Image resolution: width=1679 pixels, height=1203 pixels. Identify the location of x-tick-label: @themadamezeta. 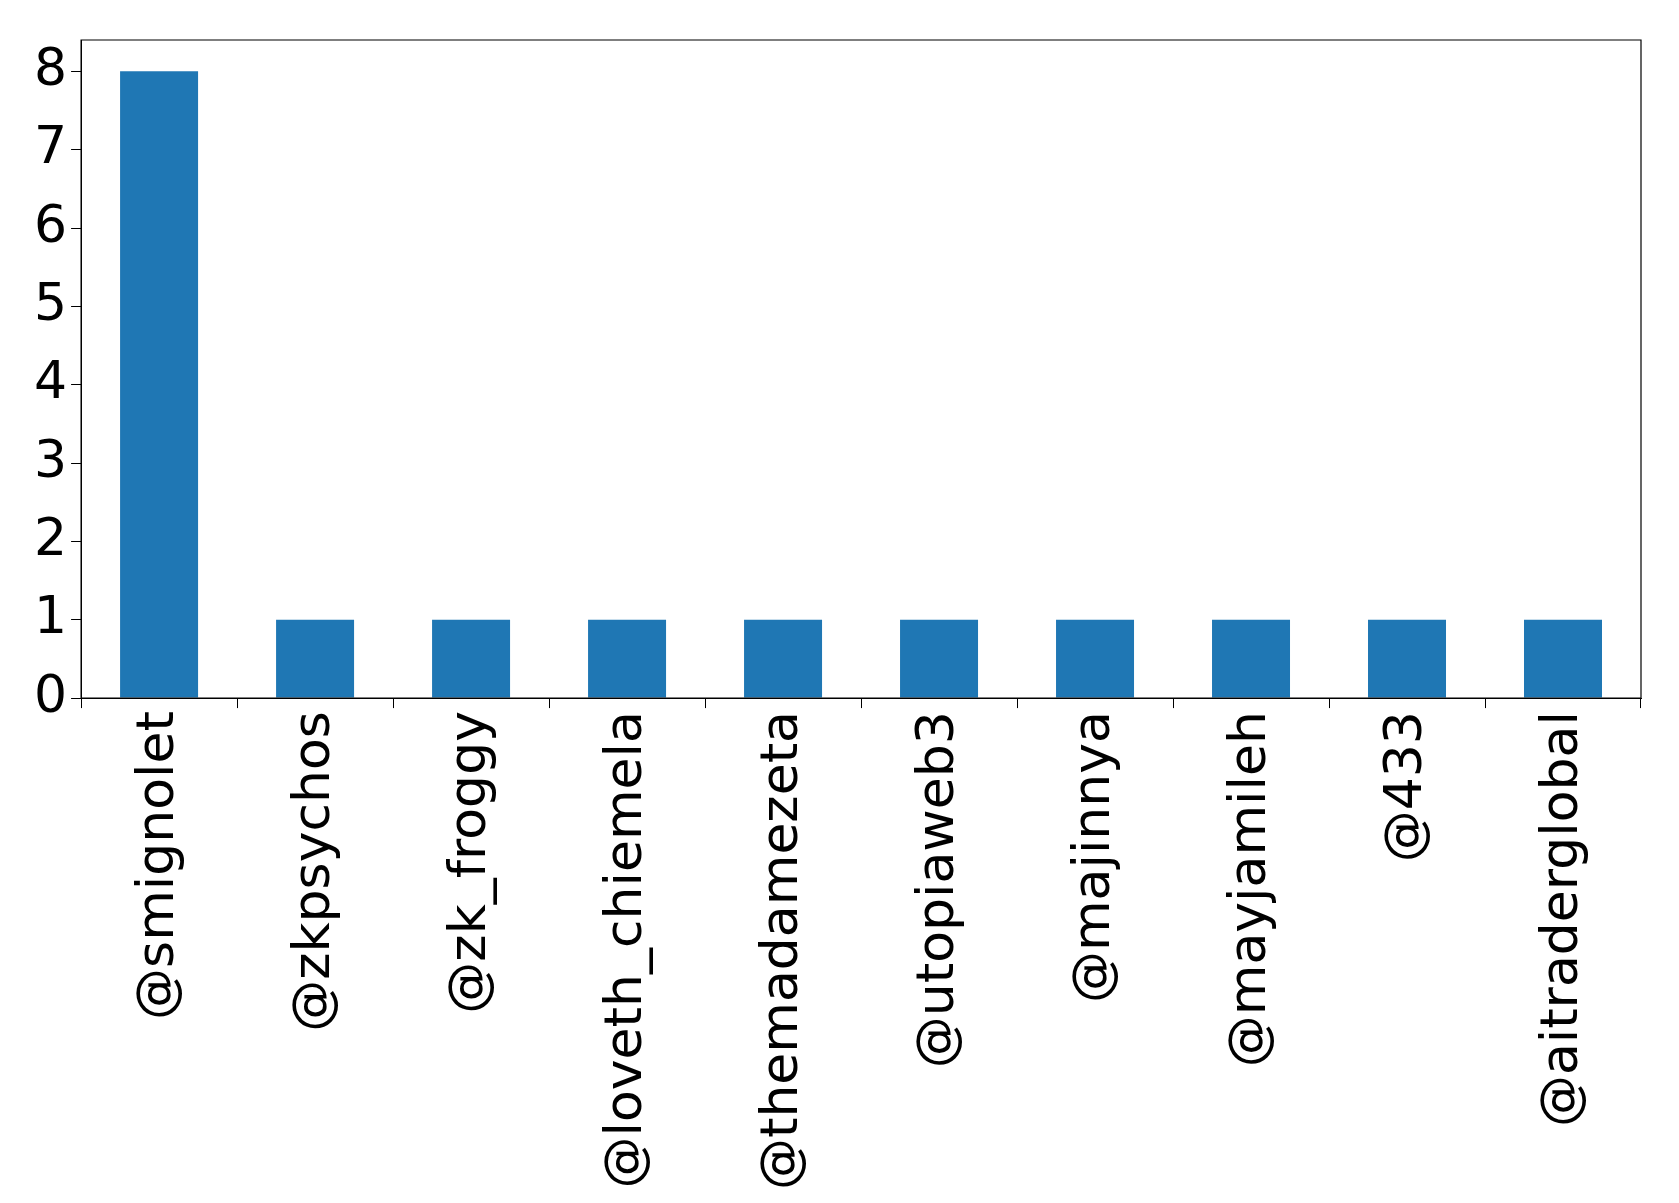
(778, 950).